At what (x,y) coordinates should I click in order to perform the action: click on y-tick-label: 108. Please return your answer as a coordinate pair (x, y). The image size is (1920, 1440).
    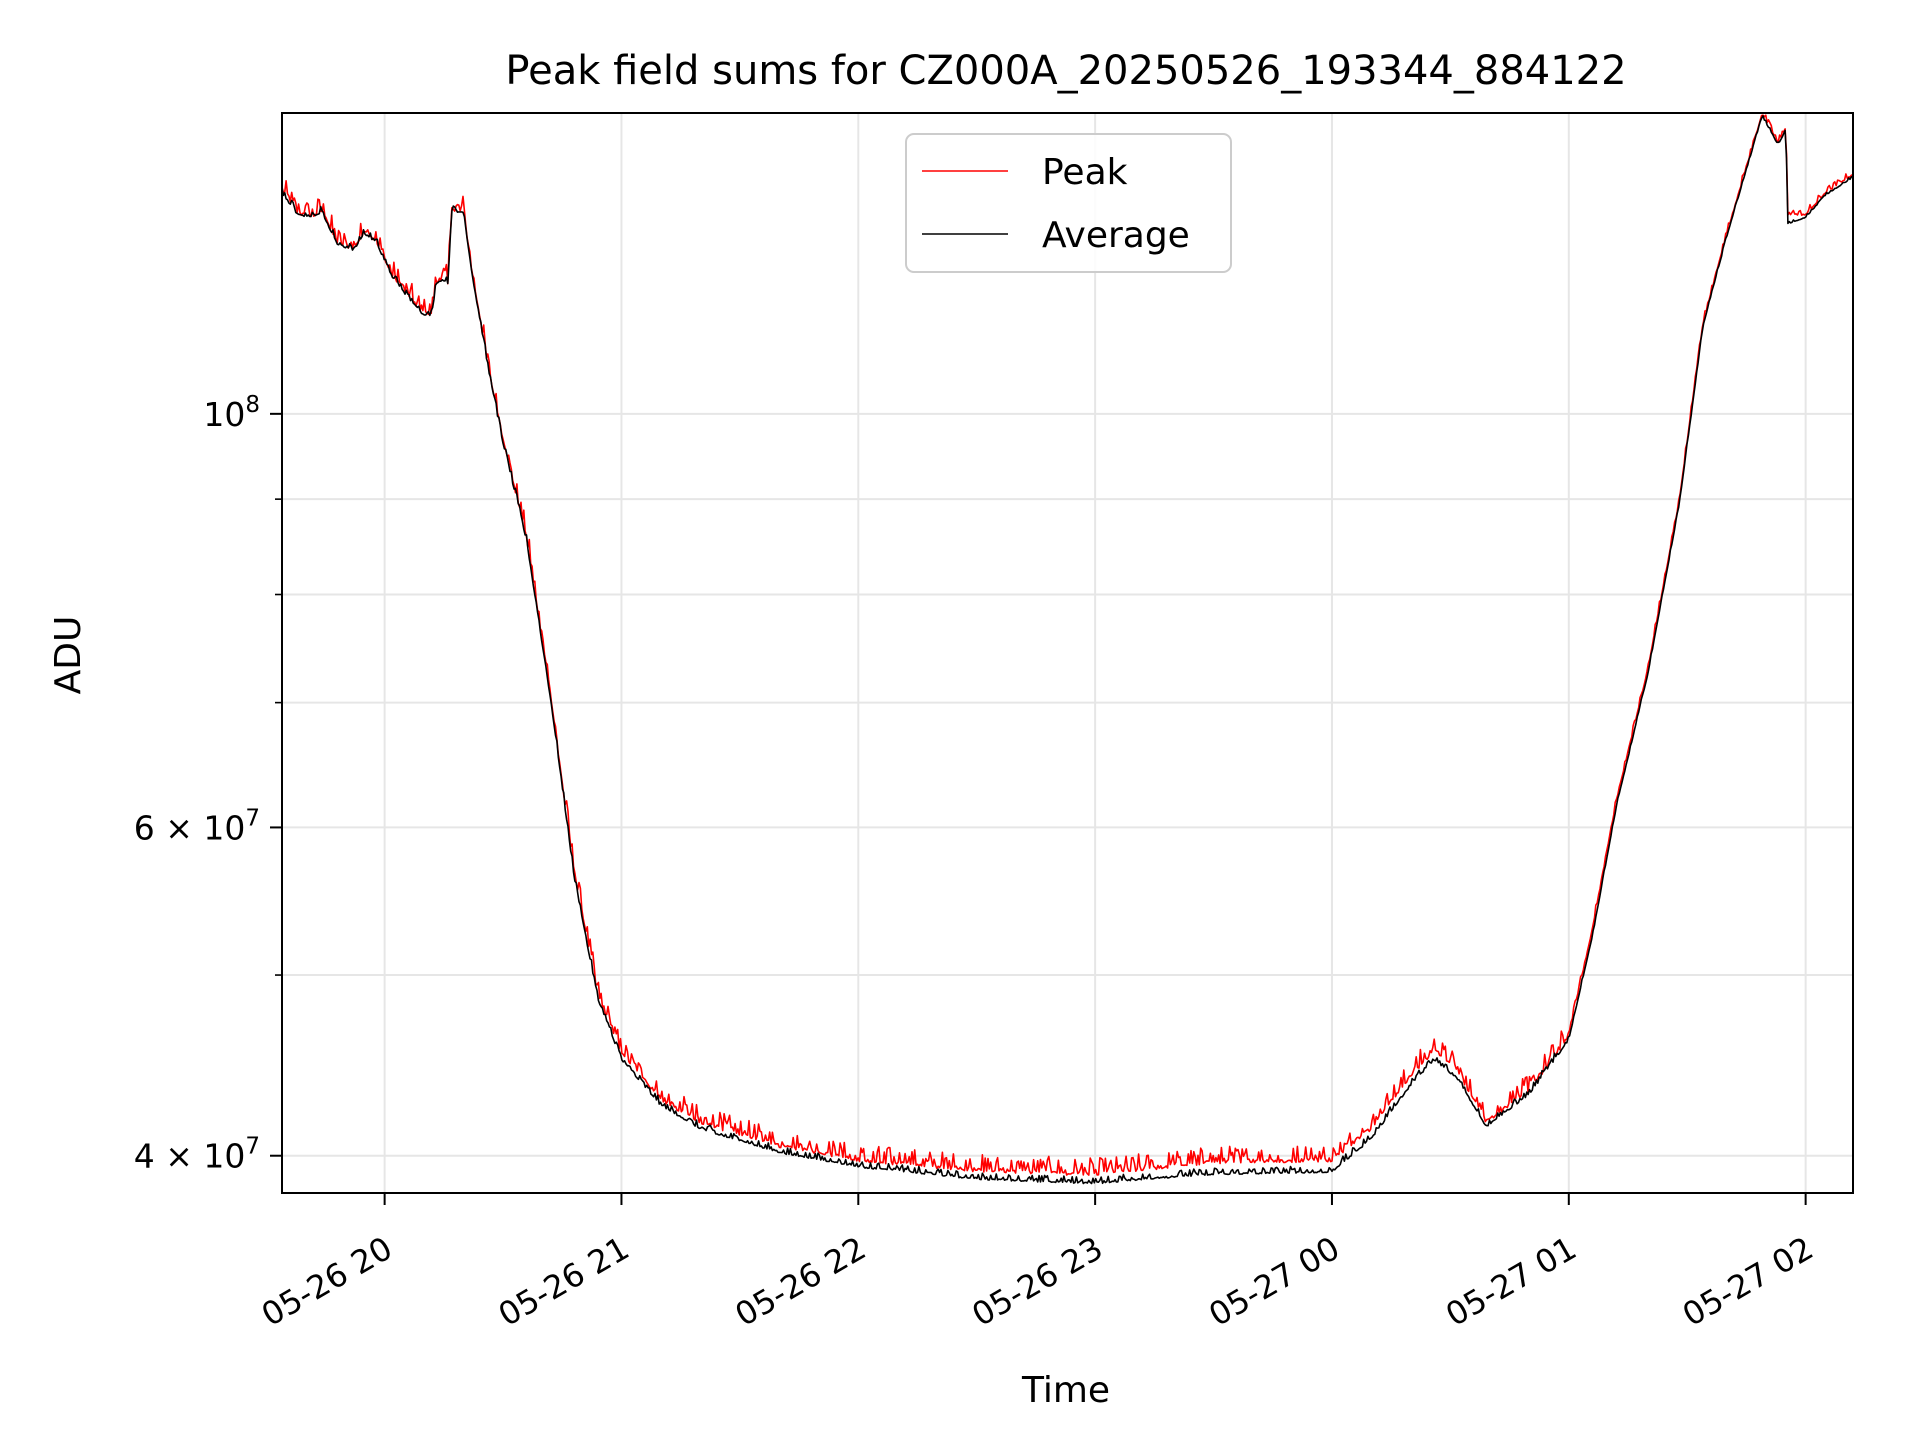
    Looking at the image, I should click on (231, 413).